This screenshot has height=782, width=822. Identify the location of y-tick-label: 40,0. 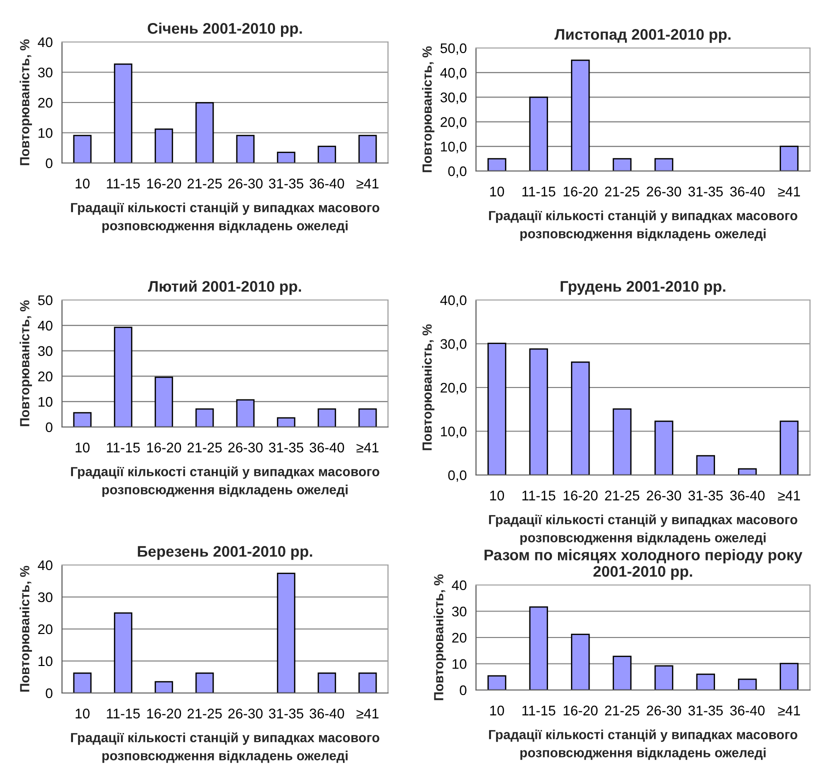
(453, 301).